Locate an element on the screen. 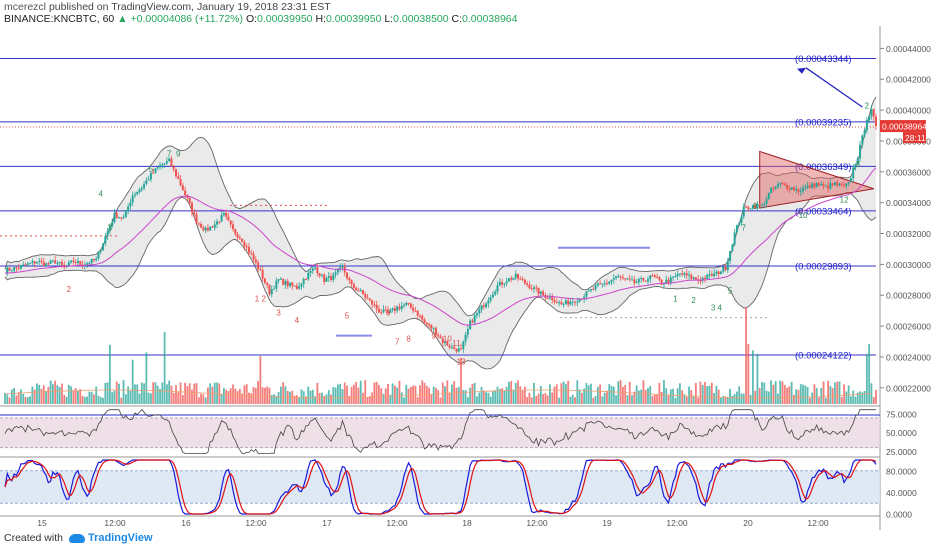 This screenshot has height=550, width=932. sequential-count-label: 3 is located at coordinates (278, 312).